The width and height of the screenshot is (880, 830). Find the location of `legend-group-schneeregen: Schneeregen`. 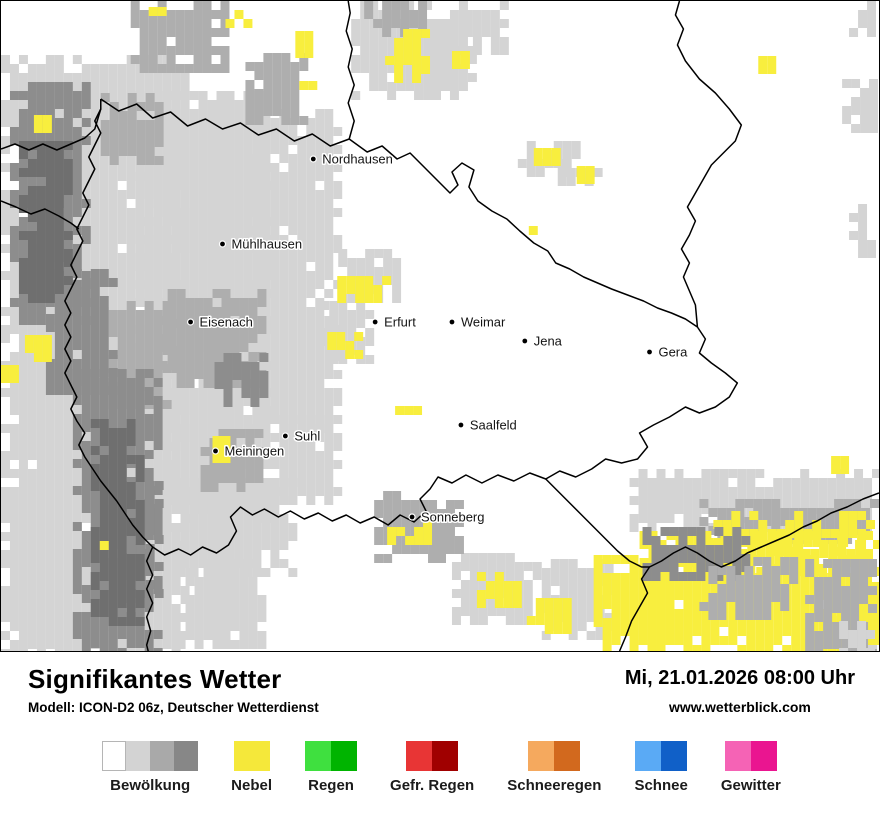

legend-group-schneeregen: Schneeregen is located at coordinates (554, 767).